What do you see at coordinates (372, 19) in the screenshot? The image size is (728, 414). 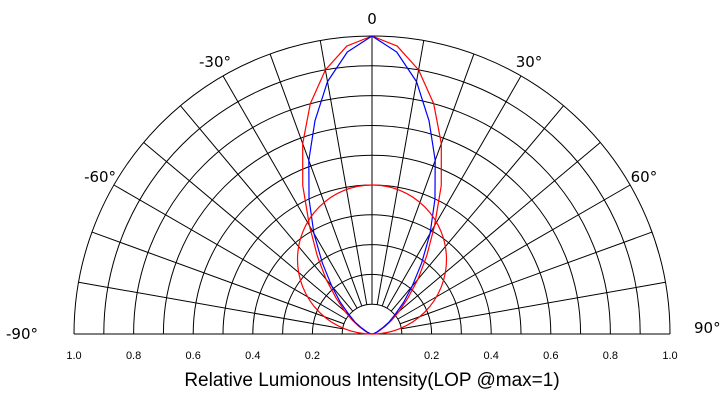 I see `angle-tick-label: 0` at bounding box center [372, 19].